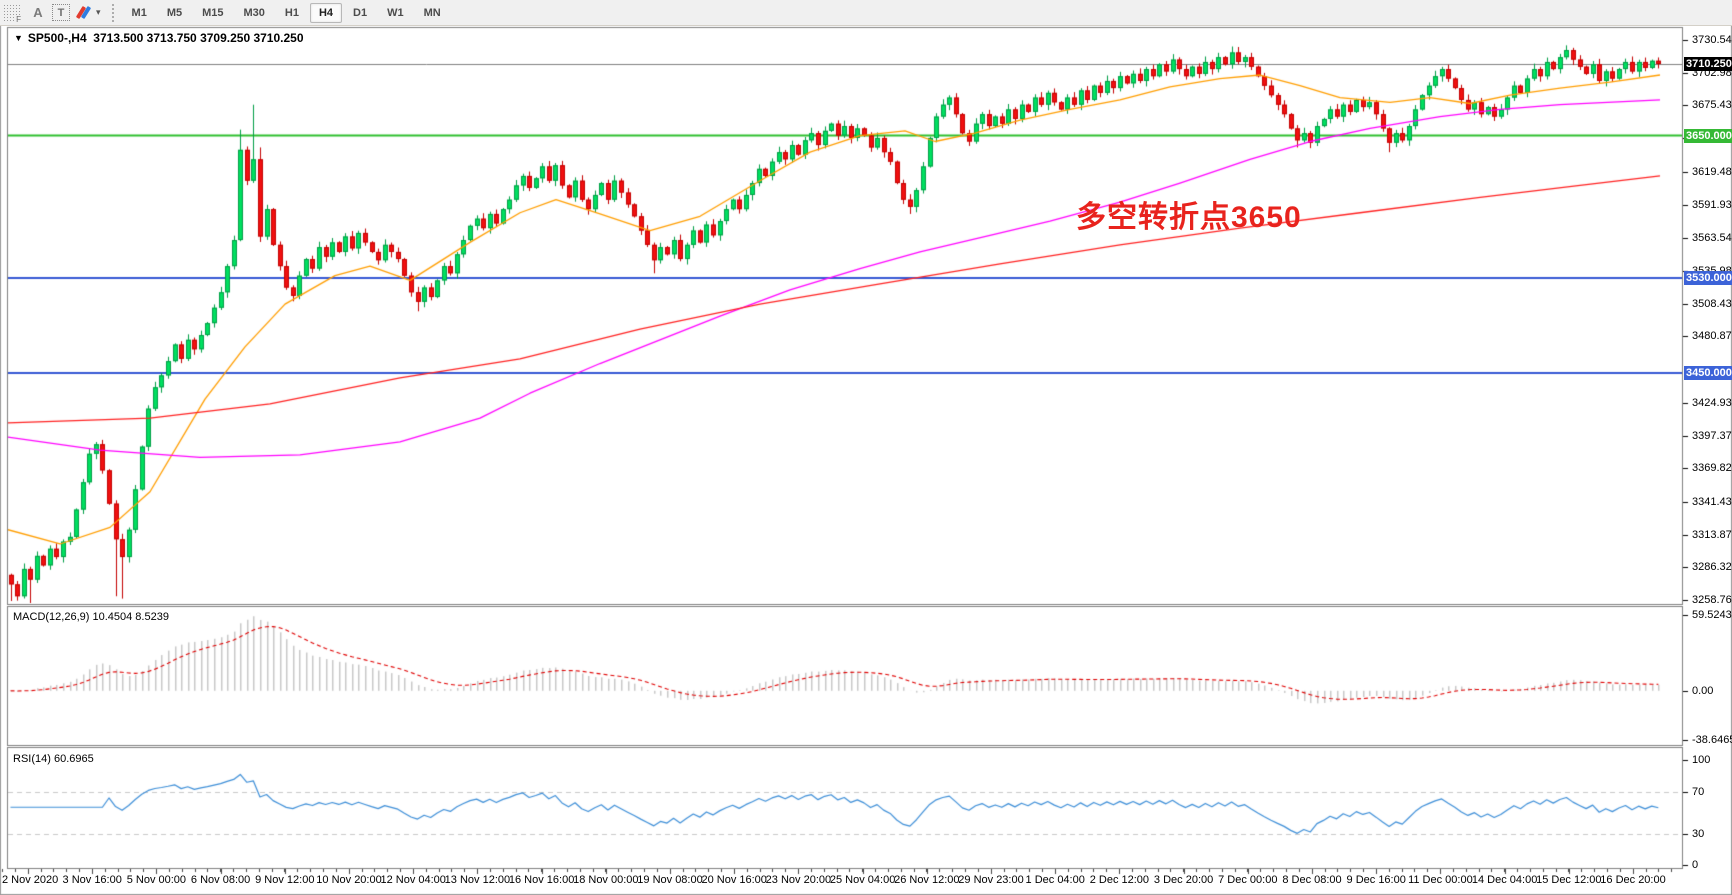 The image size is (1732, 895). What do you see at coordinates (1708, 64) in the screenshot?
I see `current-price-badge: 3710.250` at bounding box center [1708, 64].